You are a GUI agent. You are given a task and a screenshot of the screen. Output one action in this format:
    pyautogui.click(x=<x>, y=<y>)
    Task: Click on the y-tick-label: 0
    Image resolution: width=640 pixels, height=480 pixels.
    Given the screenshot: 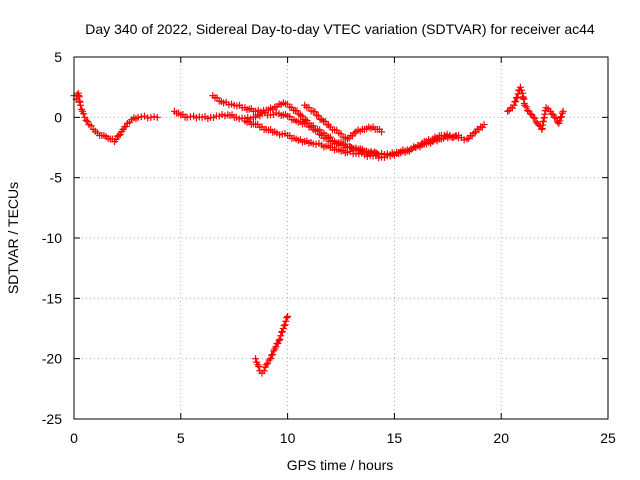 What is the action you would take?
    pyautogui.click(x=58, y=117)
    